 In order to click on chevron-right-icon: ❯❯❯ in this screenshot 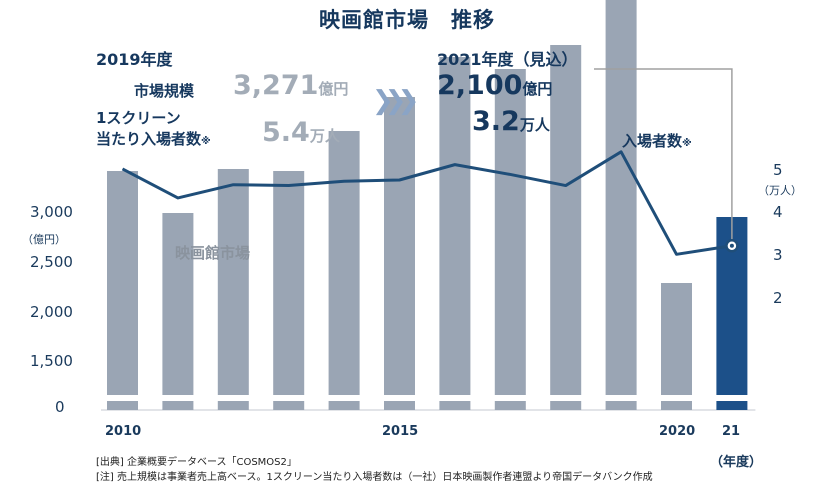, I will do `click(395, 101)`.